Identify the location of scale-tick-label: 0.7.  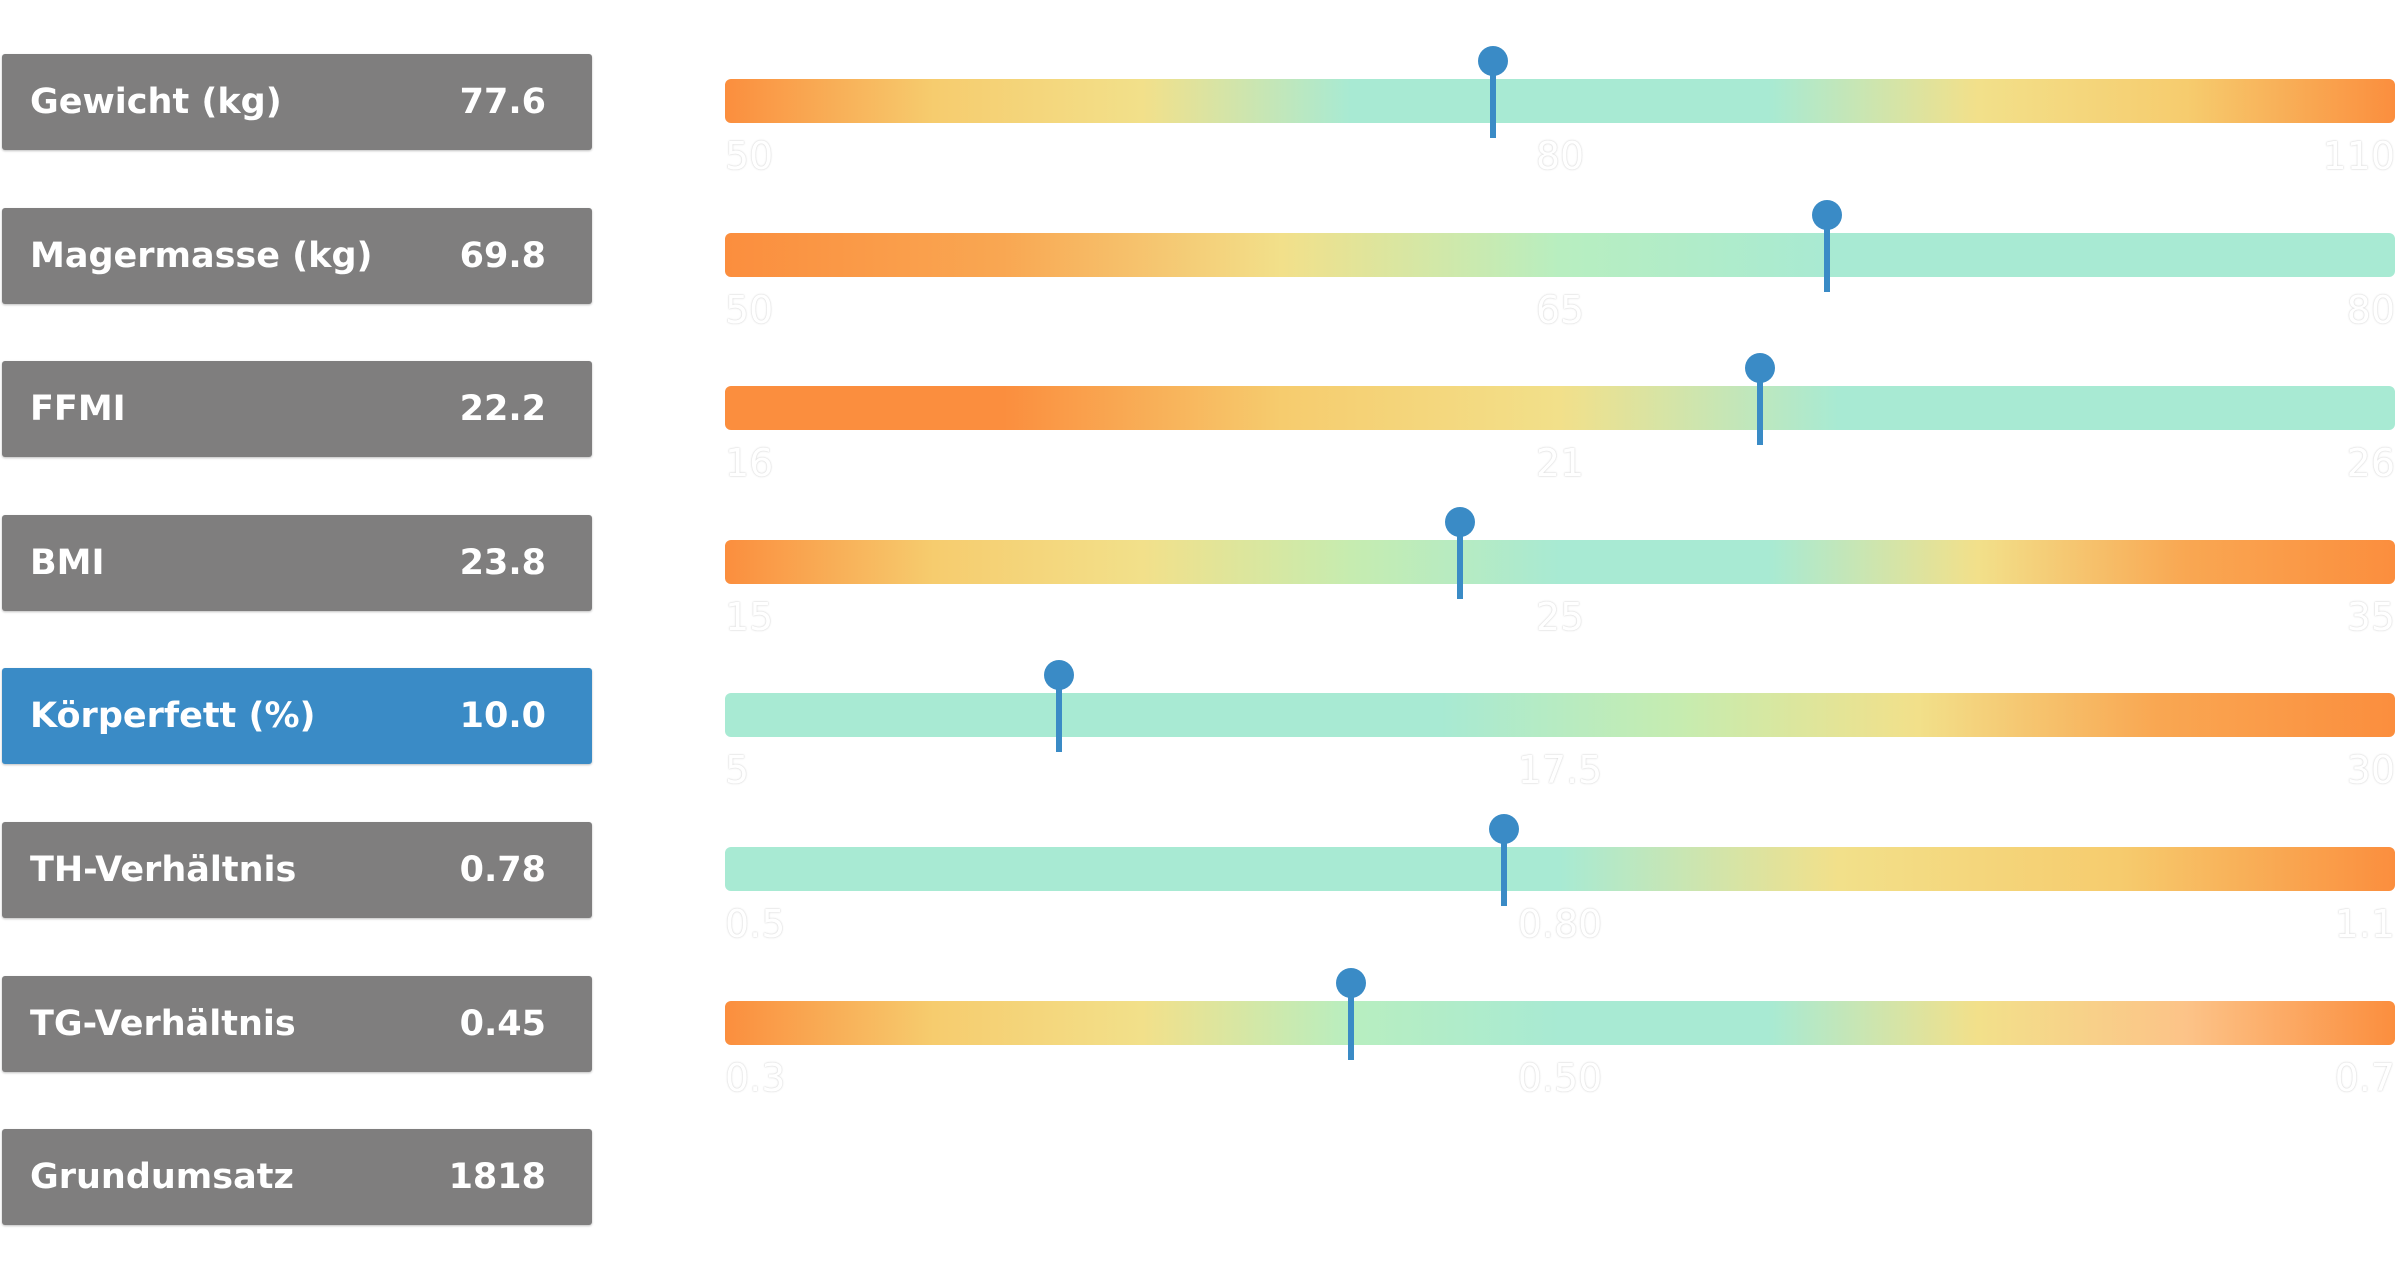
(2364, 1078).